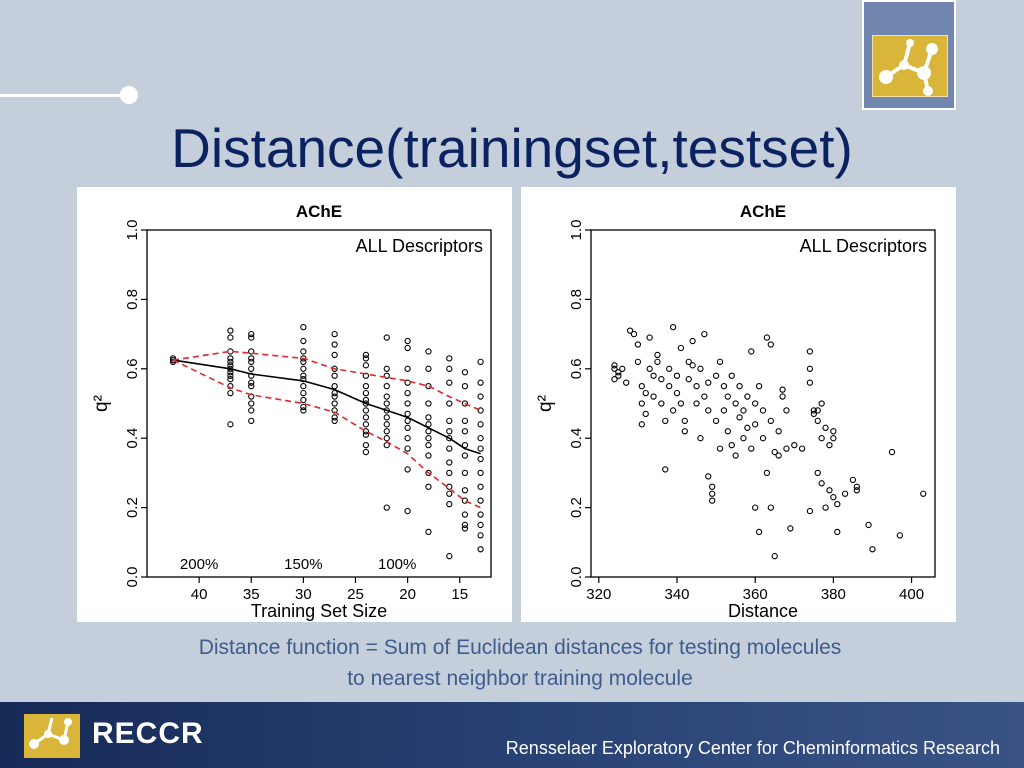  What do you see at coordinates (459, 594) in the screenshot?
I see `chart-training-xtick-label: 15` at bounding box center [459, 594].